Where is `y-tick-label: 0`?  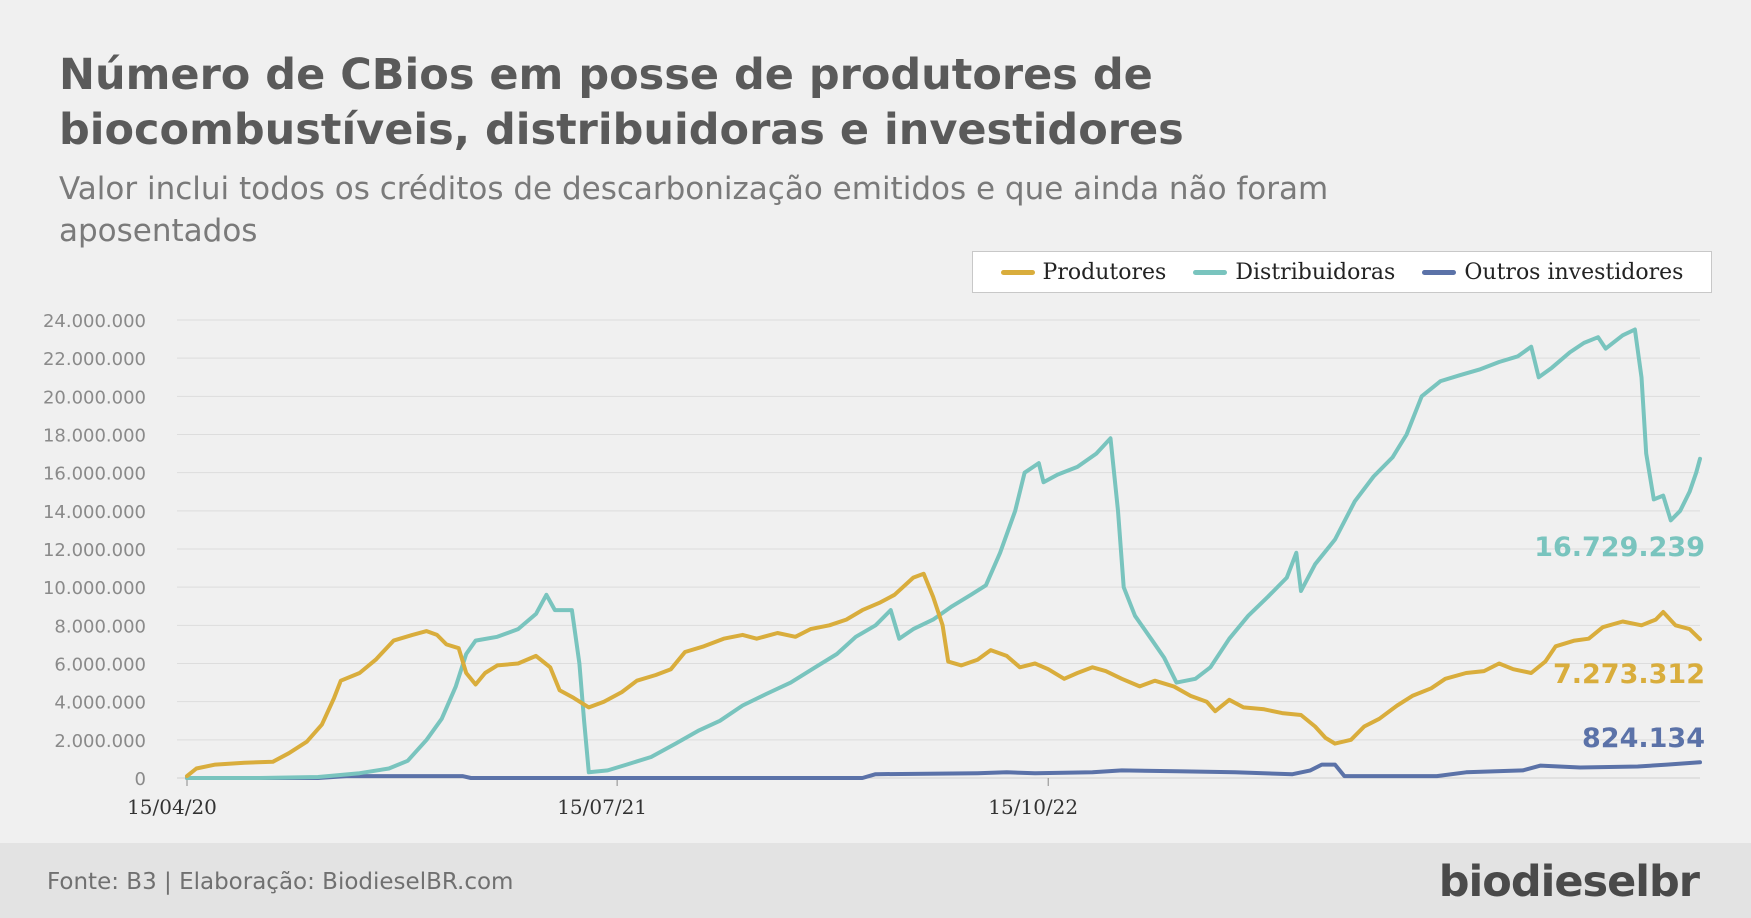
y-tick-label: 0 is located at coordinates (140, 779).